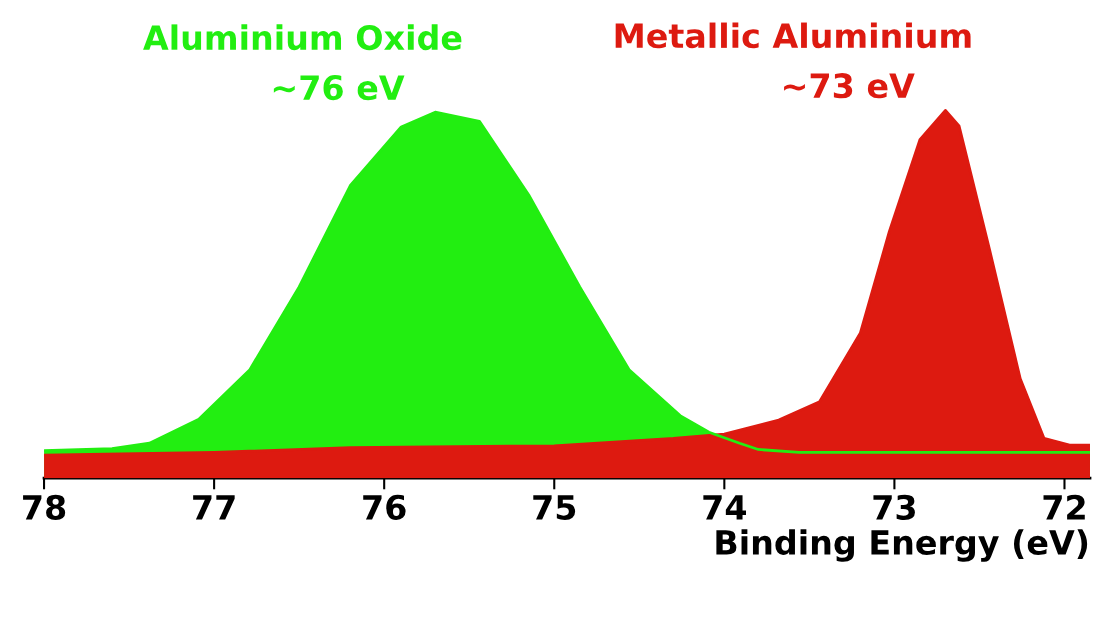 This screenshot has height=617, width=1101. What do you see at coordinates (793, 35) in the screenshot?
I see `text: Metallic Aluminium` at bounding box center [793, 35].